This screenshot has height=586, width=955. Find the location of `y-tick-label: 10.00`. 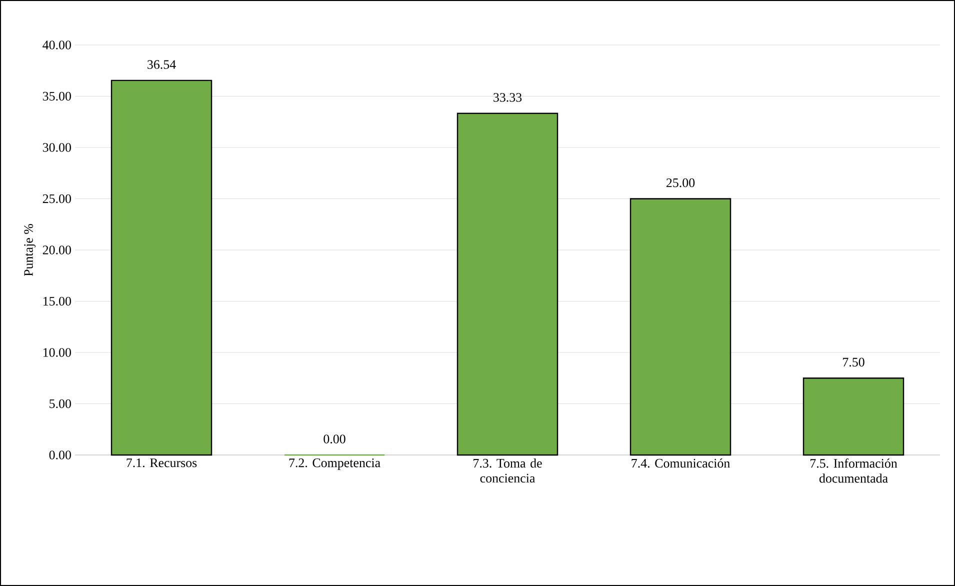

y-tick-label: 10.00 is located at coordinates (57, 352).